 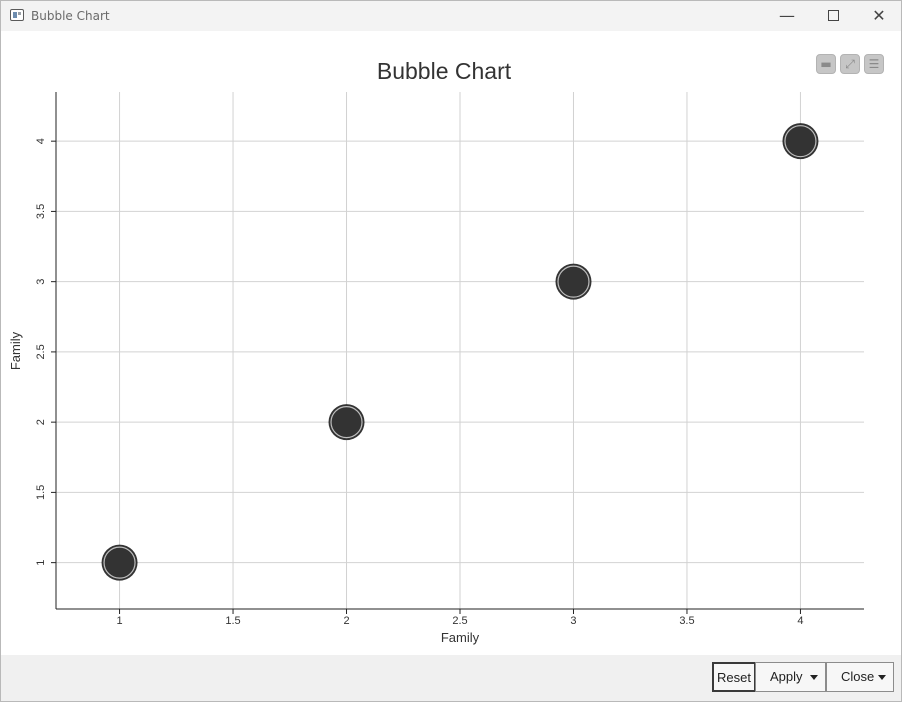 I want to click on chart-menu-button: ☰, so click(x=874, y=64).